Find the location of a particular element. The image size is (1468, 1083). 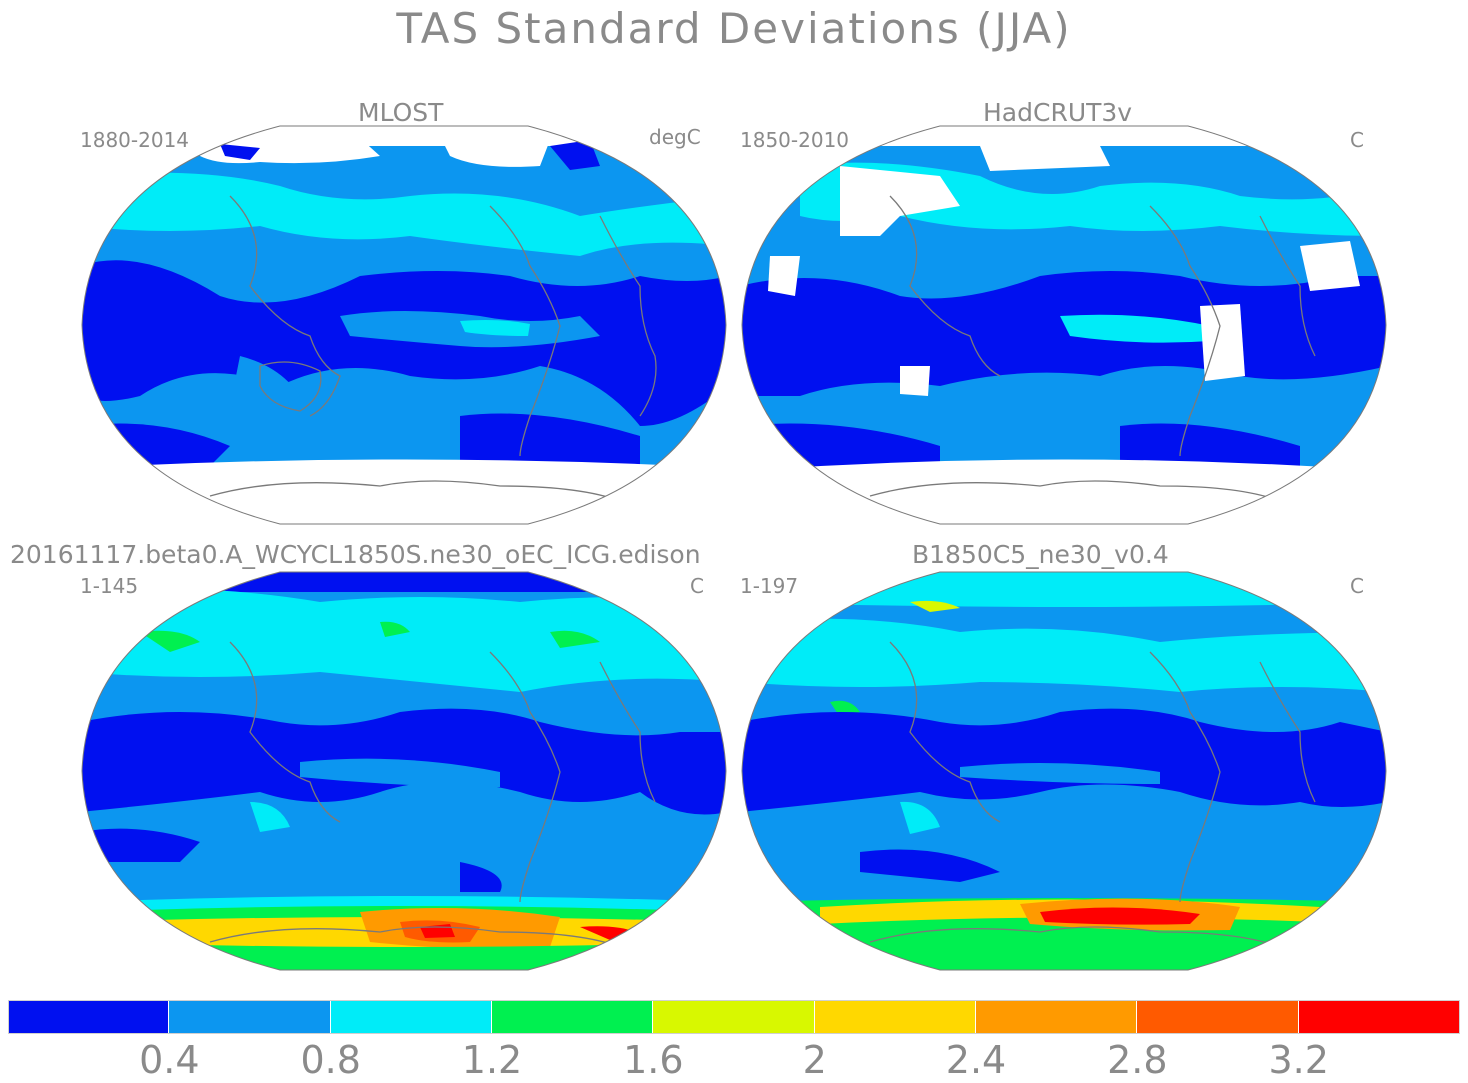

panel-title-mlost: MLOST is located at coordinates (401, 112).